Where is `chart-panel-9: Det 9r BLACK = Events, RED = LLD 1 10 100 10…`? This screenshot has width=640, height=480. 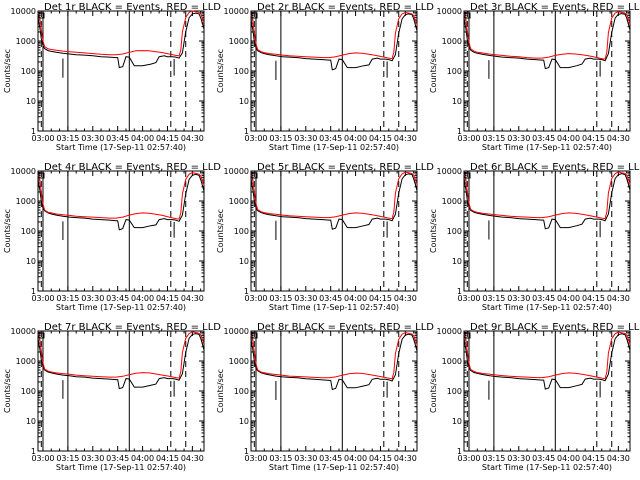
chart-panel-9: Det 9r BLACK = Events, RED = LLD 1 10 100 10… is located at coordinates (534, 397).